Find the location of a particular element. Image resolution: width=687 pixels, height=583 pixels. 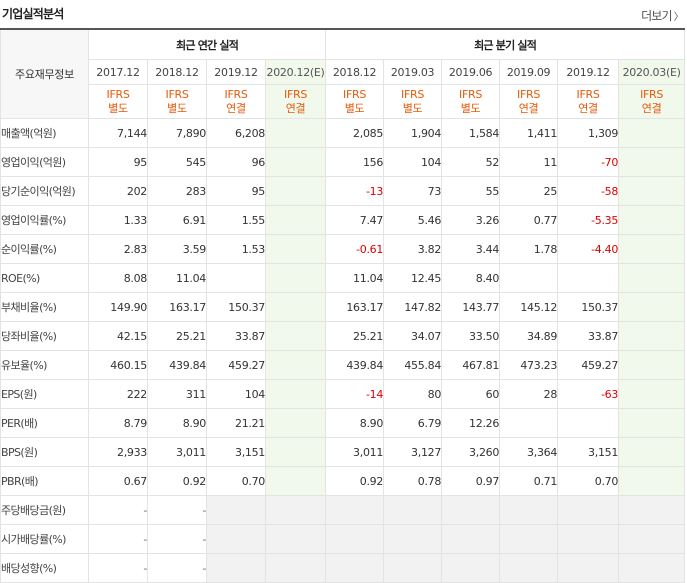

table-cell: 104 is located at coordinates (413, 162).